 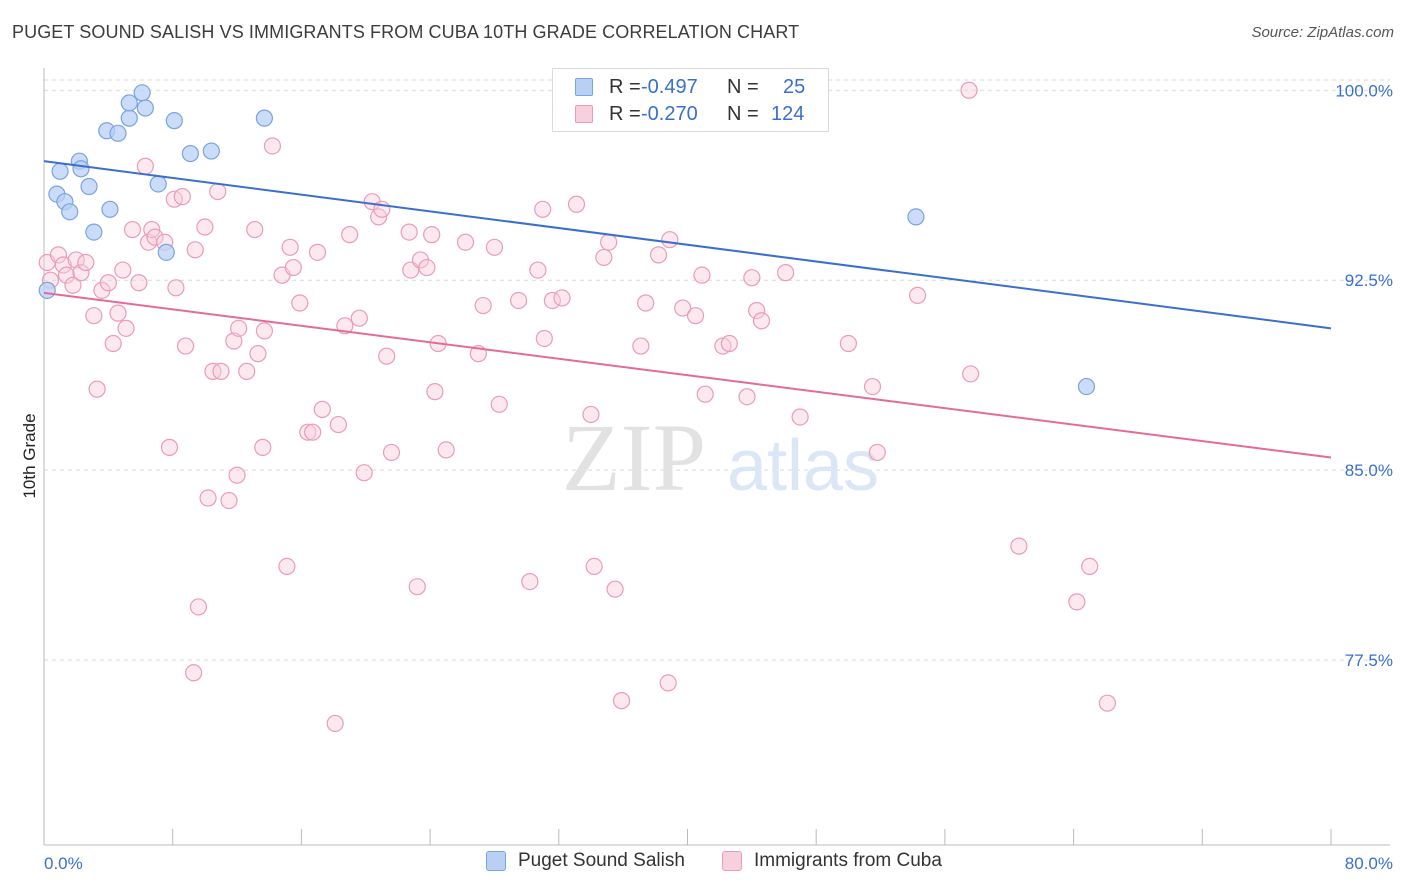 What do you see at coordinates (1369, 660) in the screenshot?
I see `y-tick-label: 77.5%` at bounding box center [1369, 660].